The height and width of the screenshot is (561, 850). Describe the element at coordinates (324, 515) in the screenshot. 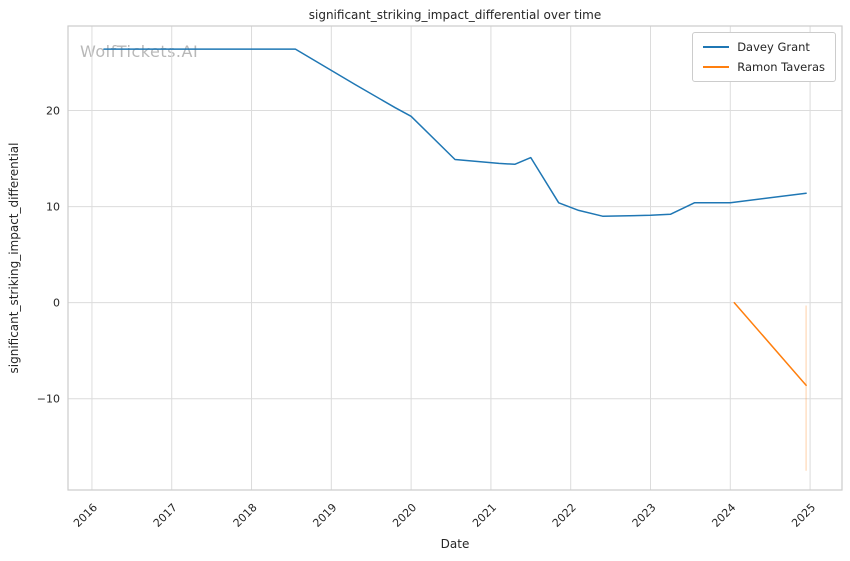

I see `x-tick-label: 2019` at that location.